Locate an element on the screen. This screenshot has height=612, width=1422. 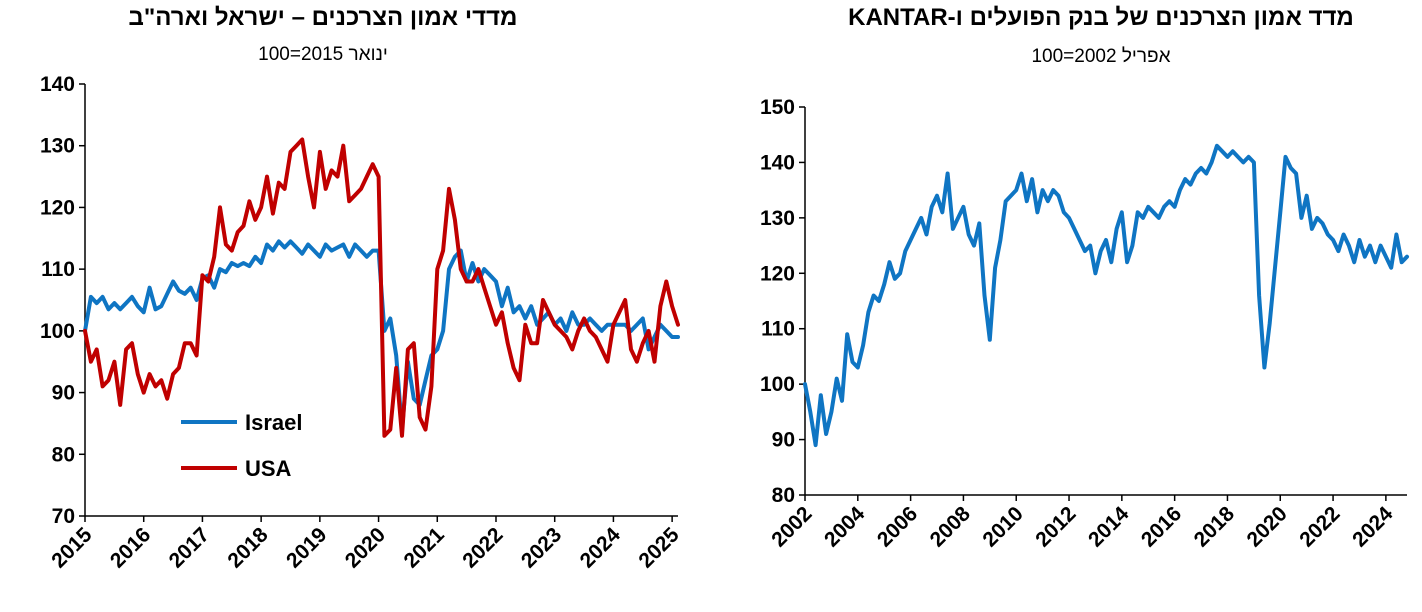
x-tick-label: 2021 is located at coordinates (425, 548).